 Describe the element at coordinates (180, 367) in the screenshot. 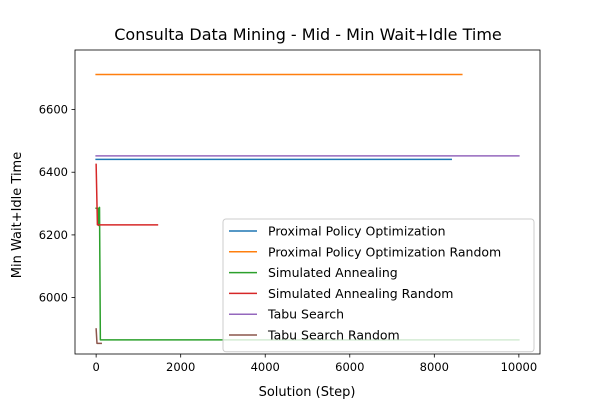

I see `x-tick-label: 2000` at that location.